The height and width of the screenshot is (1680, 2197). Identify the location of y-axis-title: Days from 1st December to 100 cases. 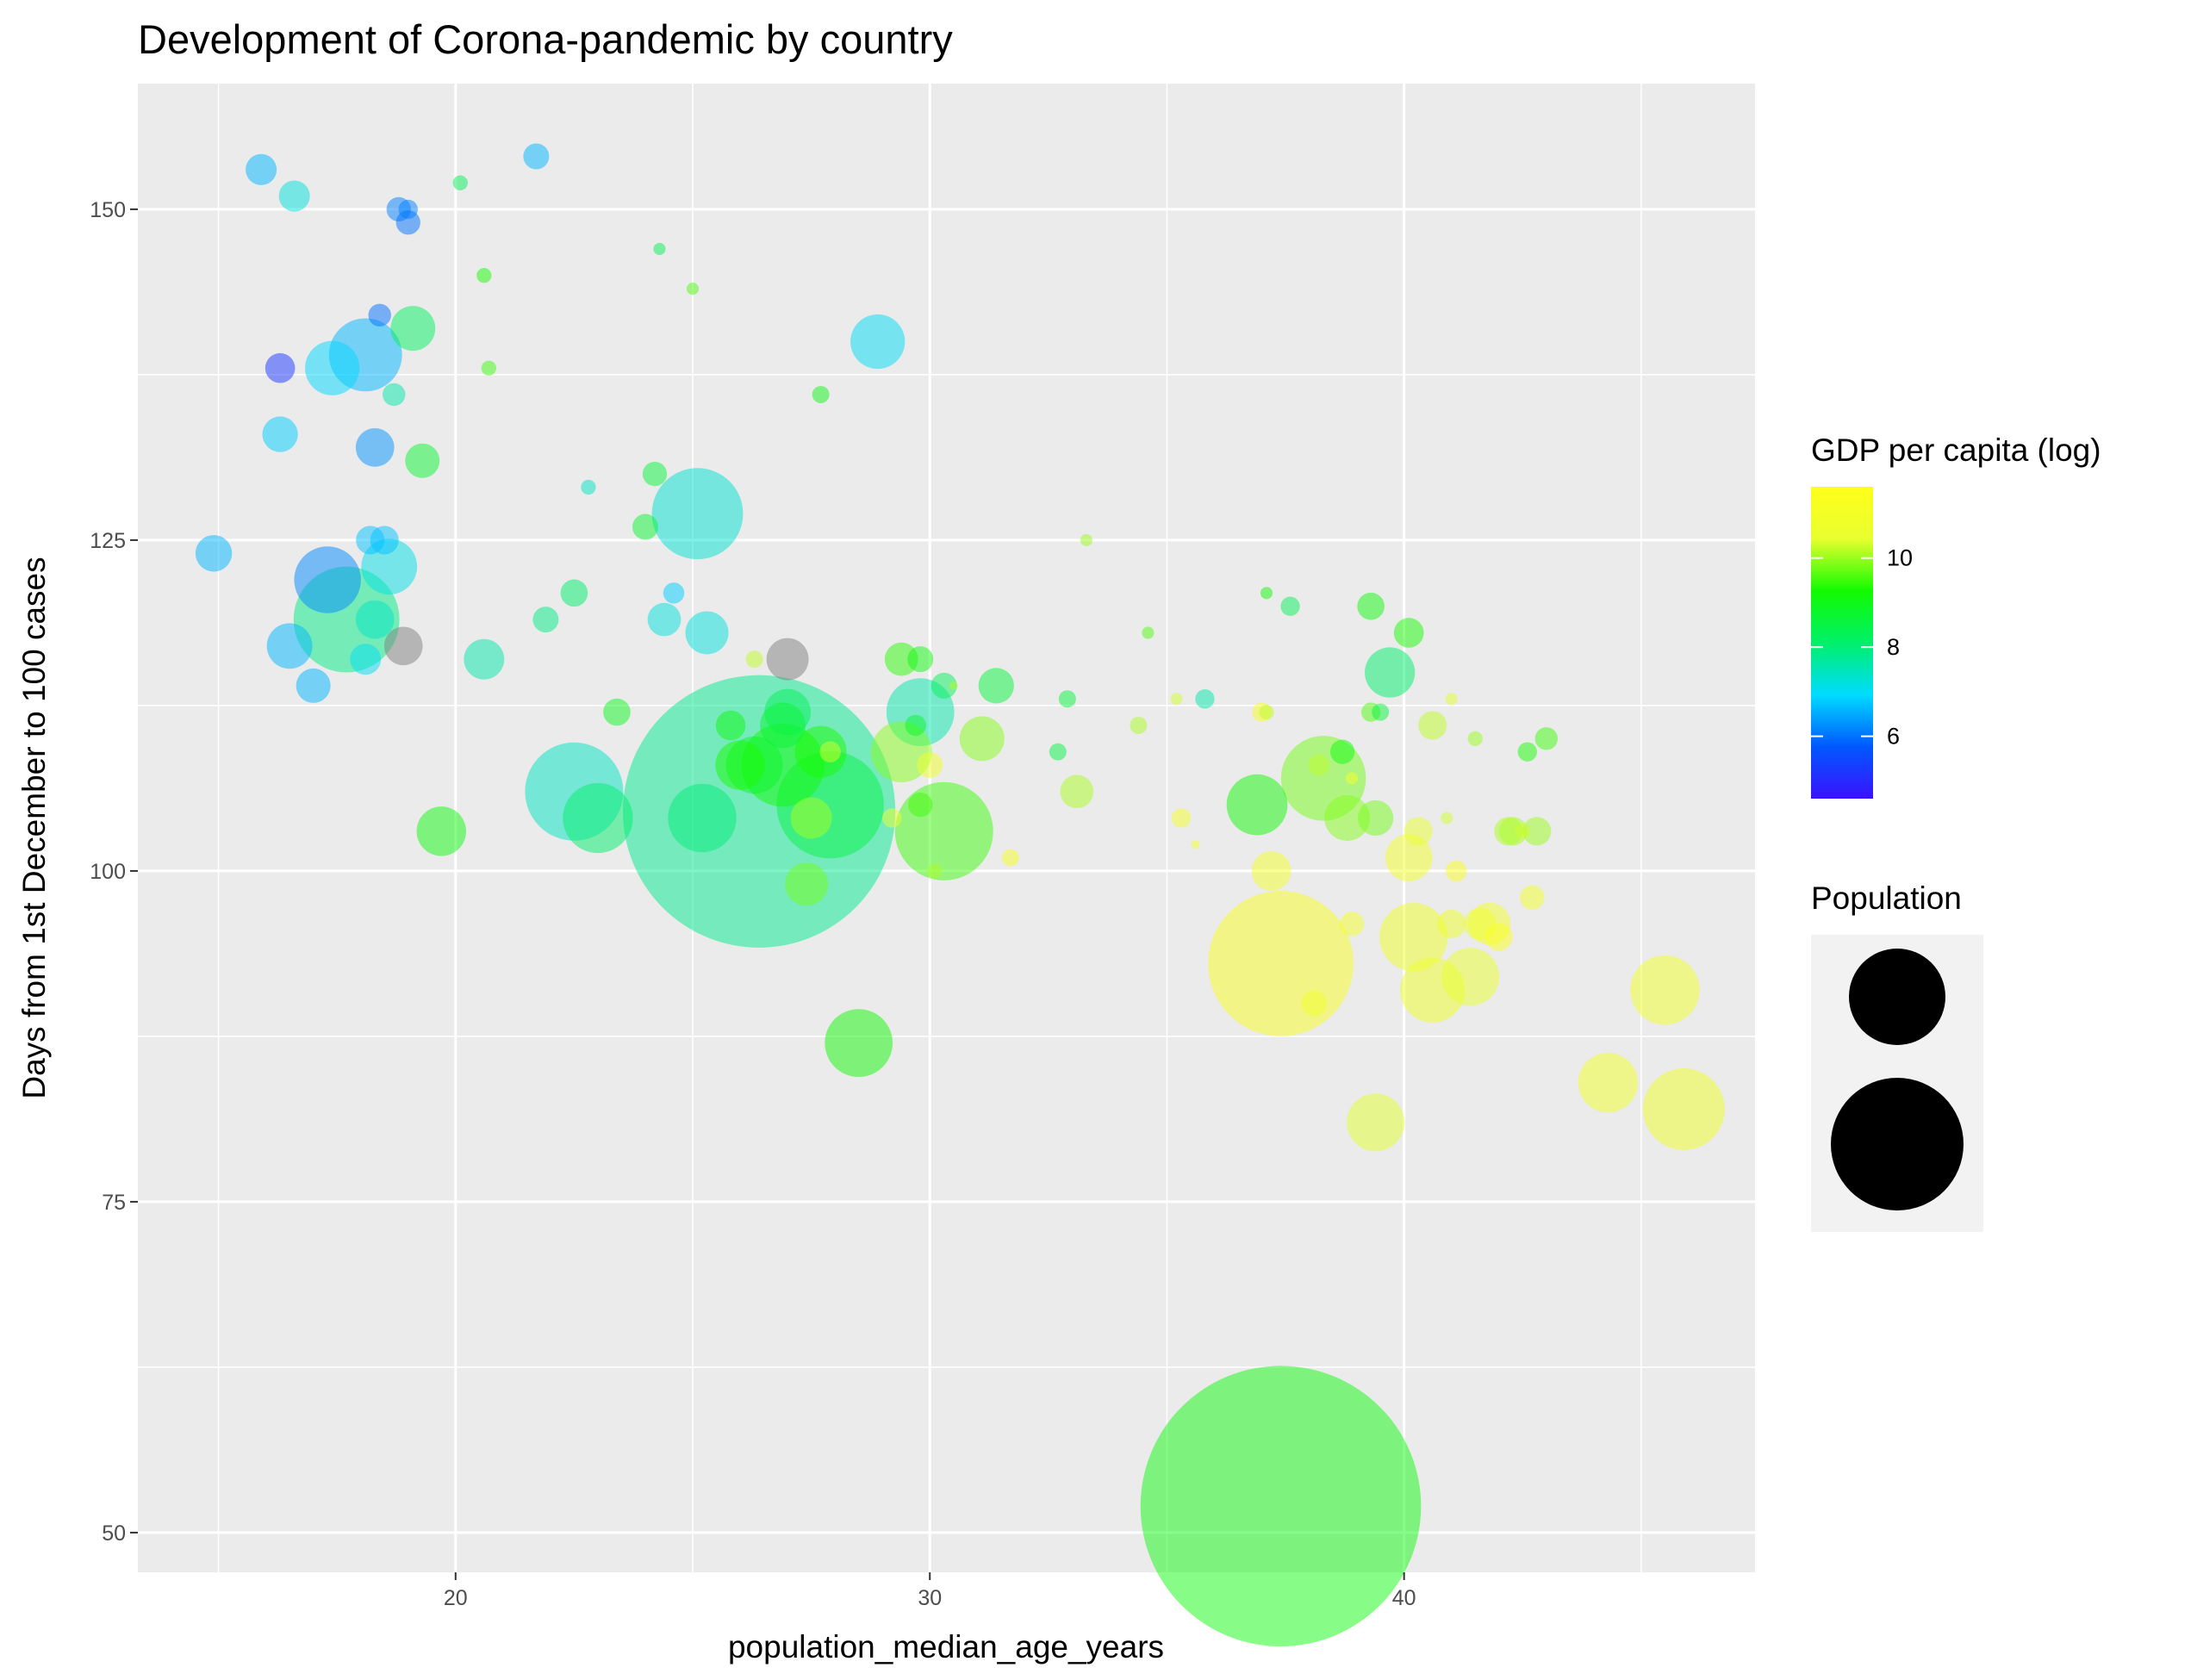
(34, 828).